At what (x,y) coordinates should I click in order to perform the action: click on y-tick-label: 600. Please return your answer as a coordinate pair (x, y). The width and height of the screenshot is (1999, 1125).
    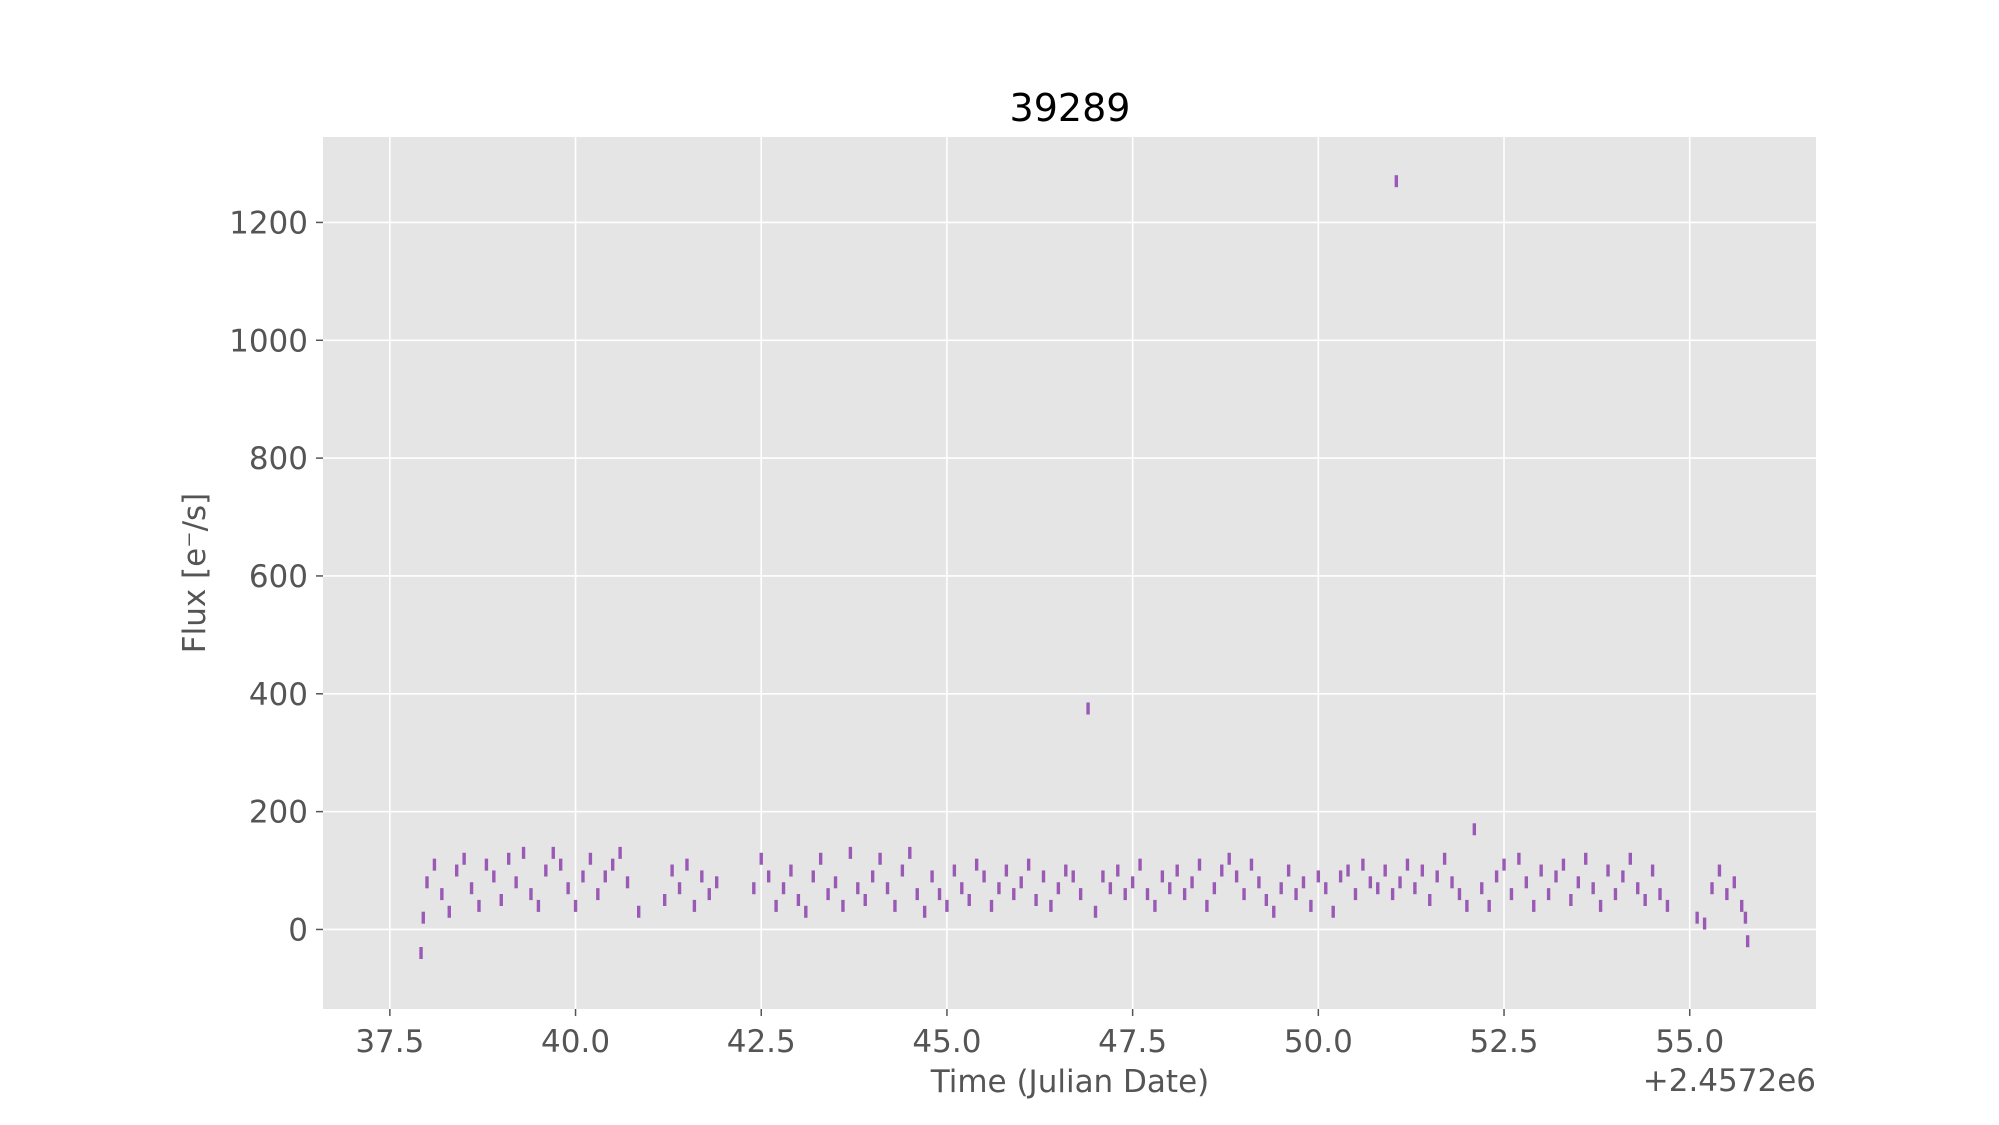
    Looking at the image, I should click on (278, 577).